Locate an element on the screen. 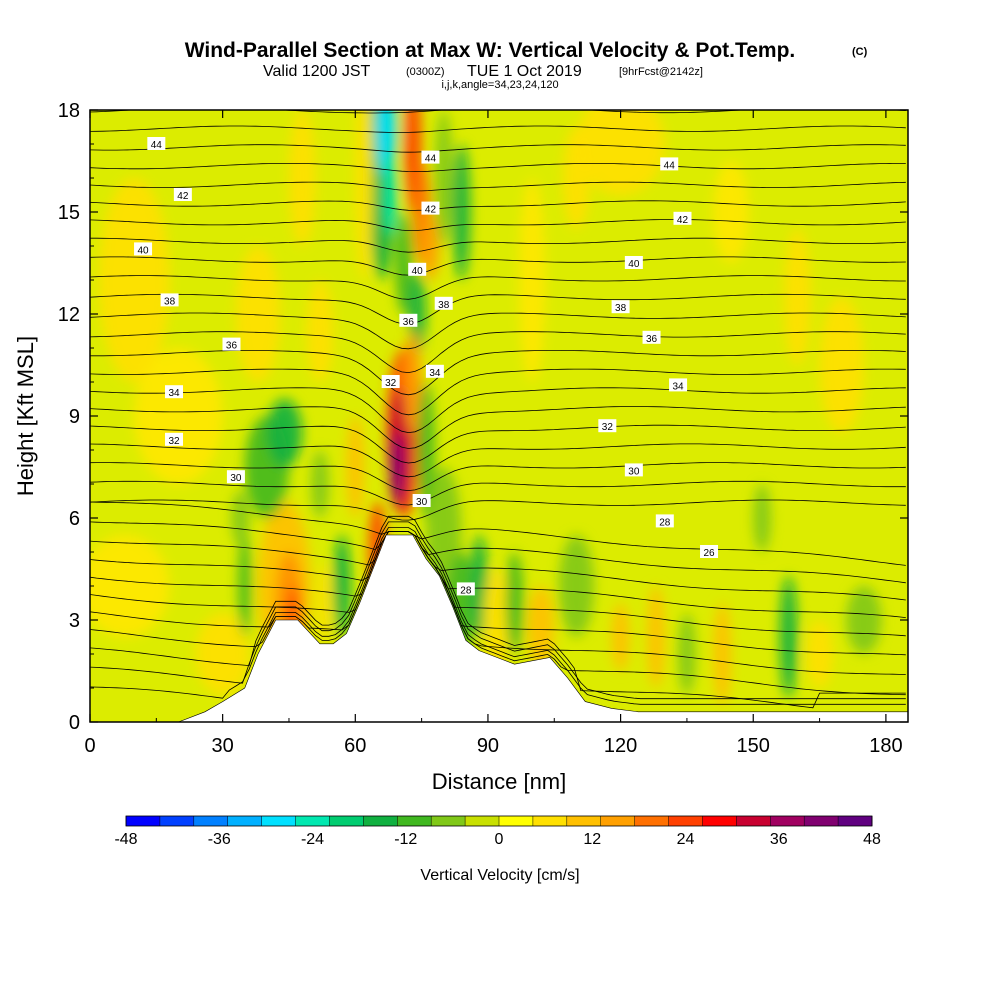 This screenshot has height=1000, width=1000. subtitle-date: TUE 1 Oct 2019 is located at coordinates (524, 71).